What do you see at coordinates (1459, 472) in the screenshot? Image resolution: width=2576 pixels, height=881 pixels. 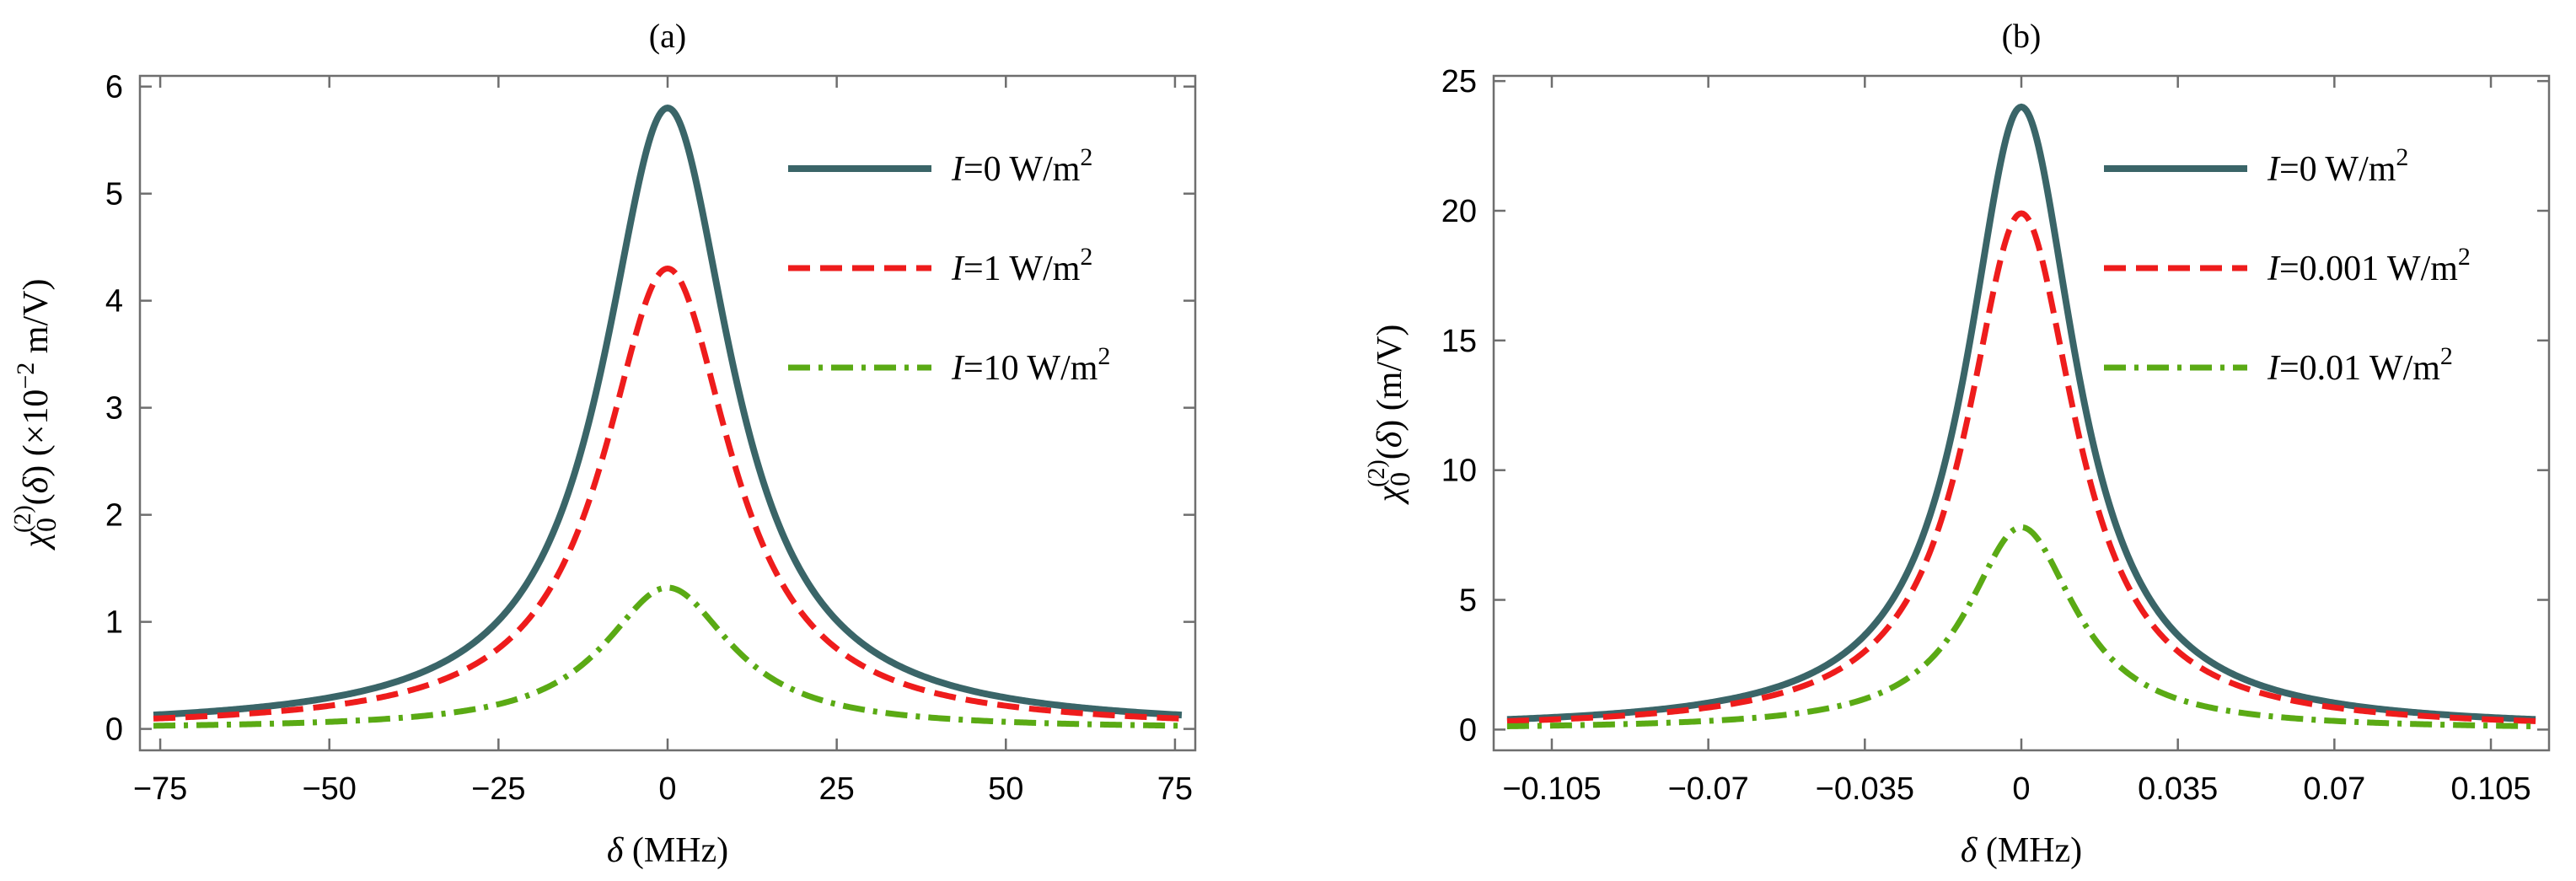 I see `y-tick-label: 10` at bounding box center [1459, 472].